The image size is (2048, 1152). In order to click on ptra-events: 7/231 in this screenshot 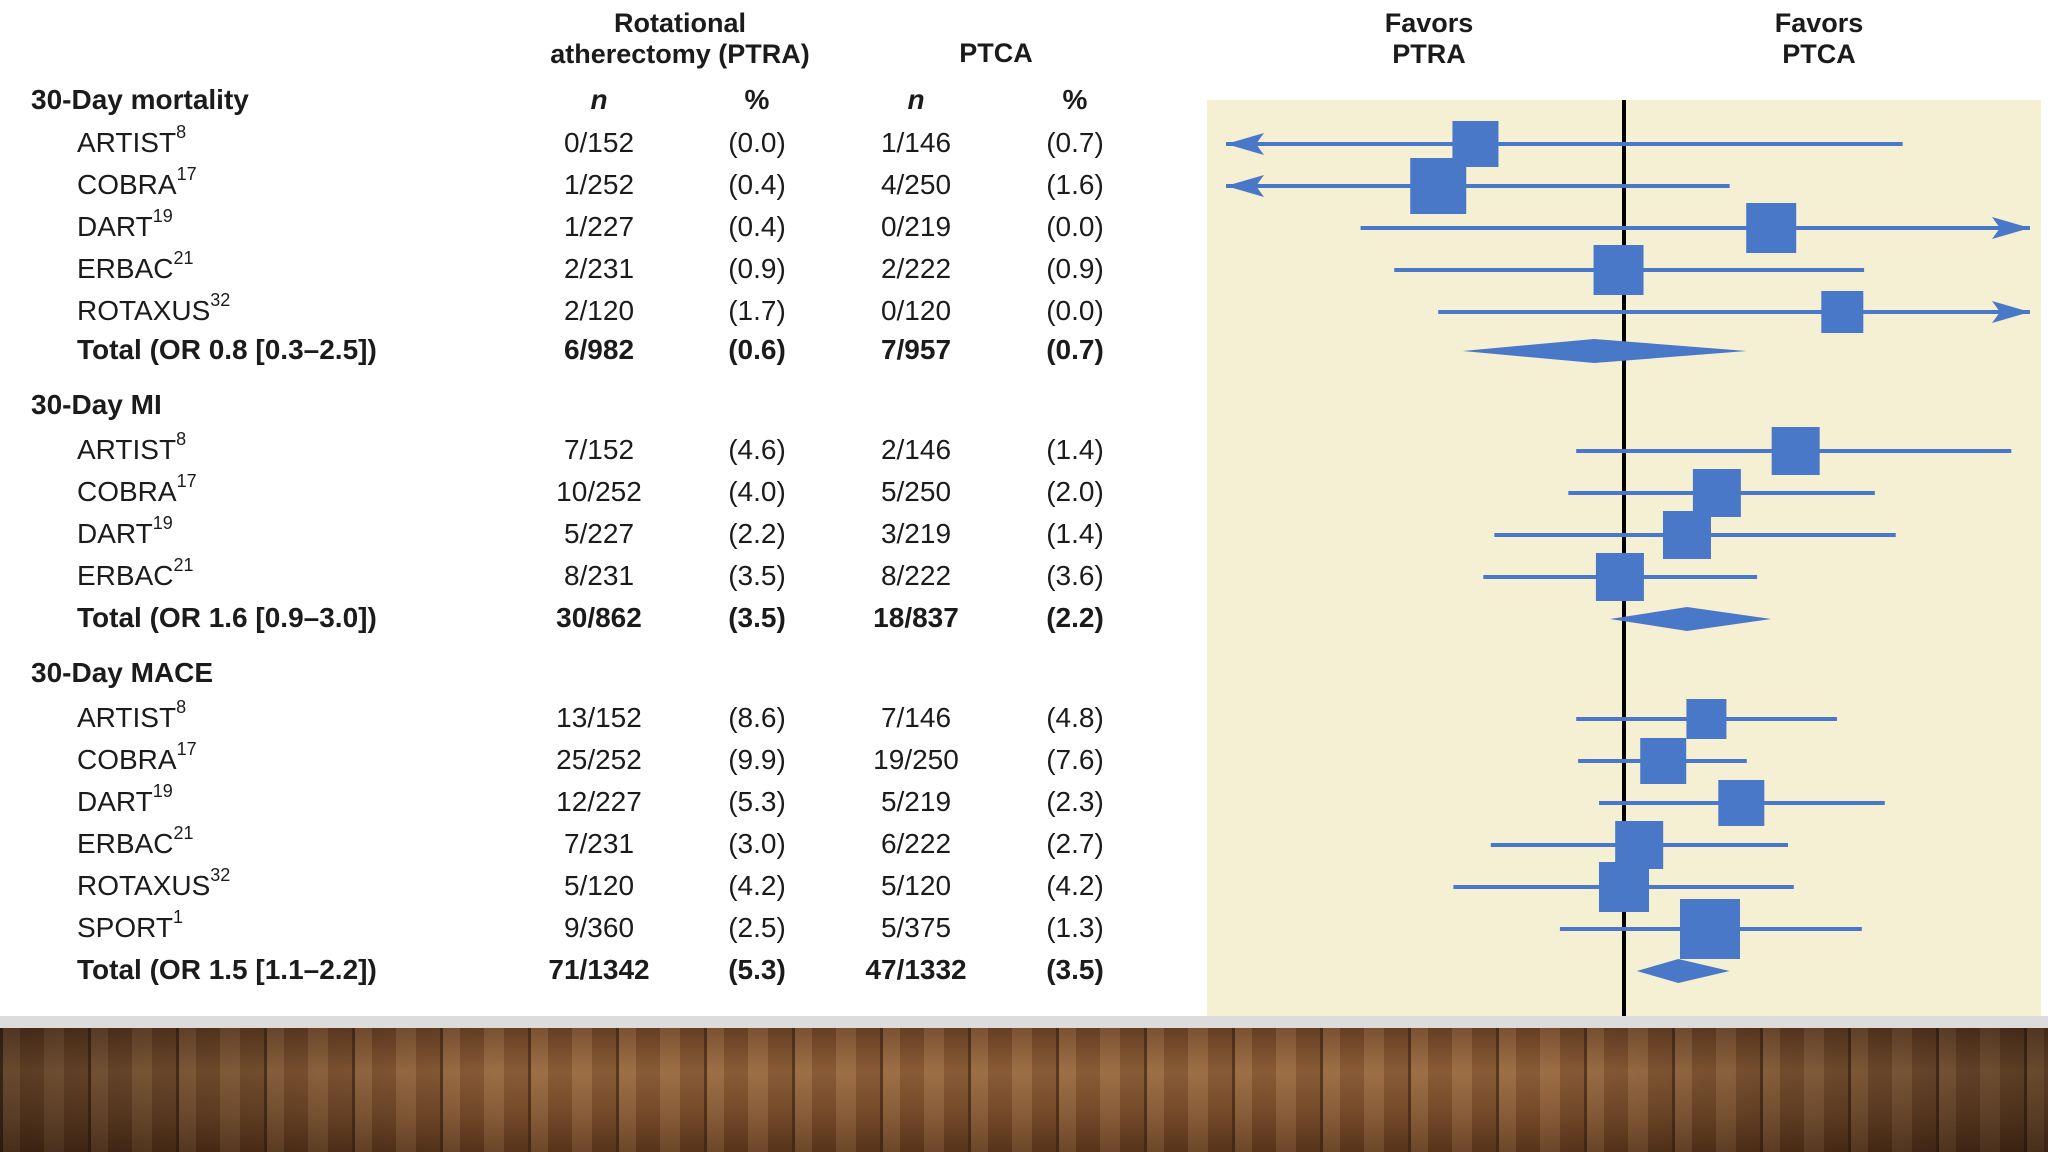, I will do `click(599, 843)`.